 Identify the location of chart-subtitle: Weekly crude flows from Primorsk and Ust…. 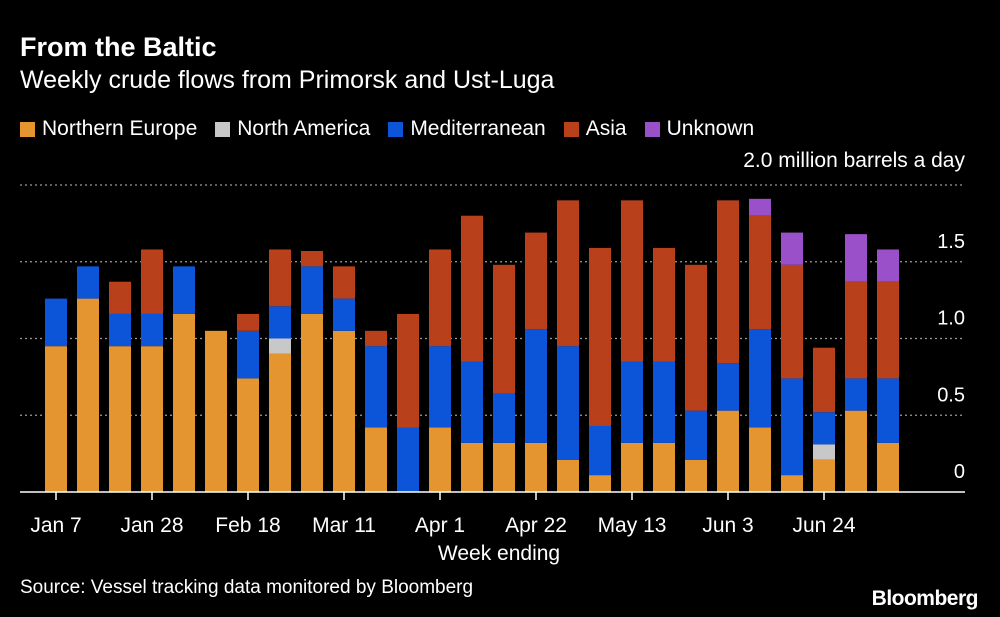
(287, 80).